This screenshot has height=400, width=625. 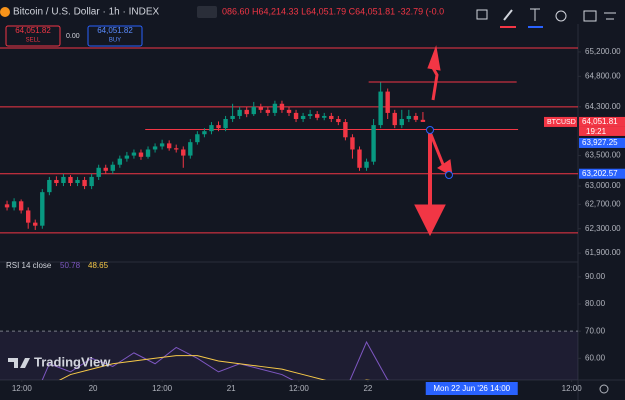 I want to click on eye-button, so click(x=207, y=12).